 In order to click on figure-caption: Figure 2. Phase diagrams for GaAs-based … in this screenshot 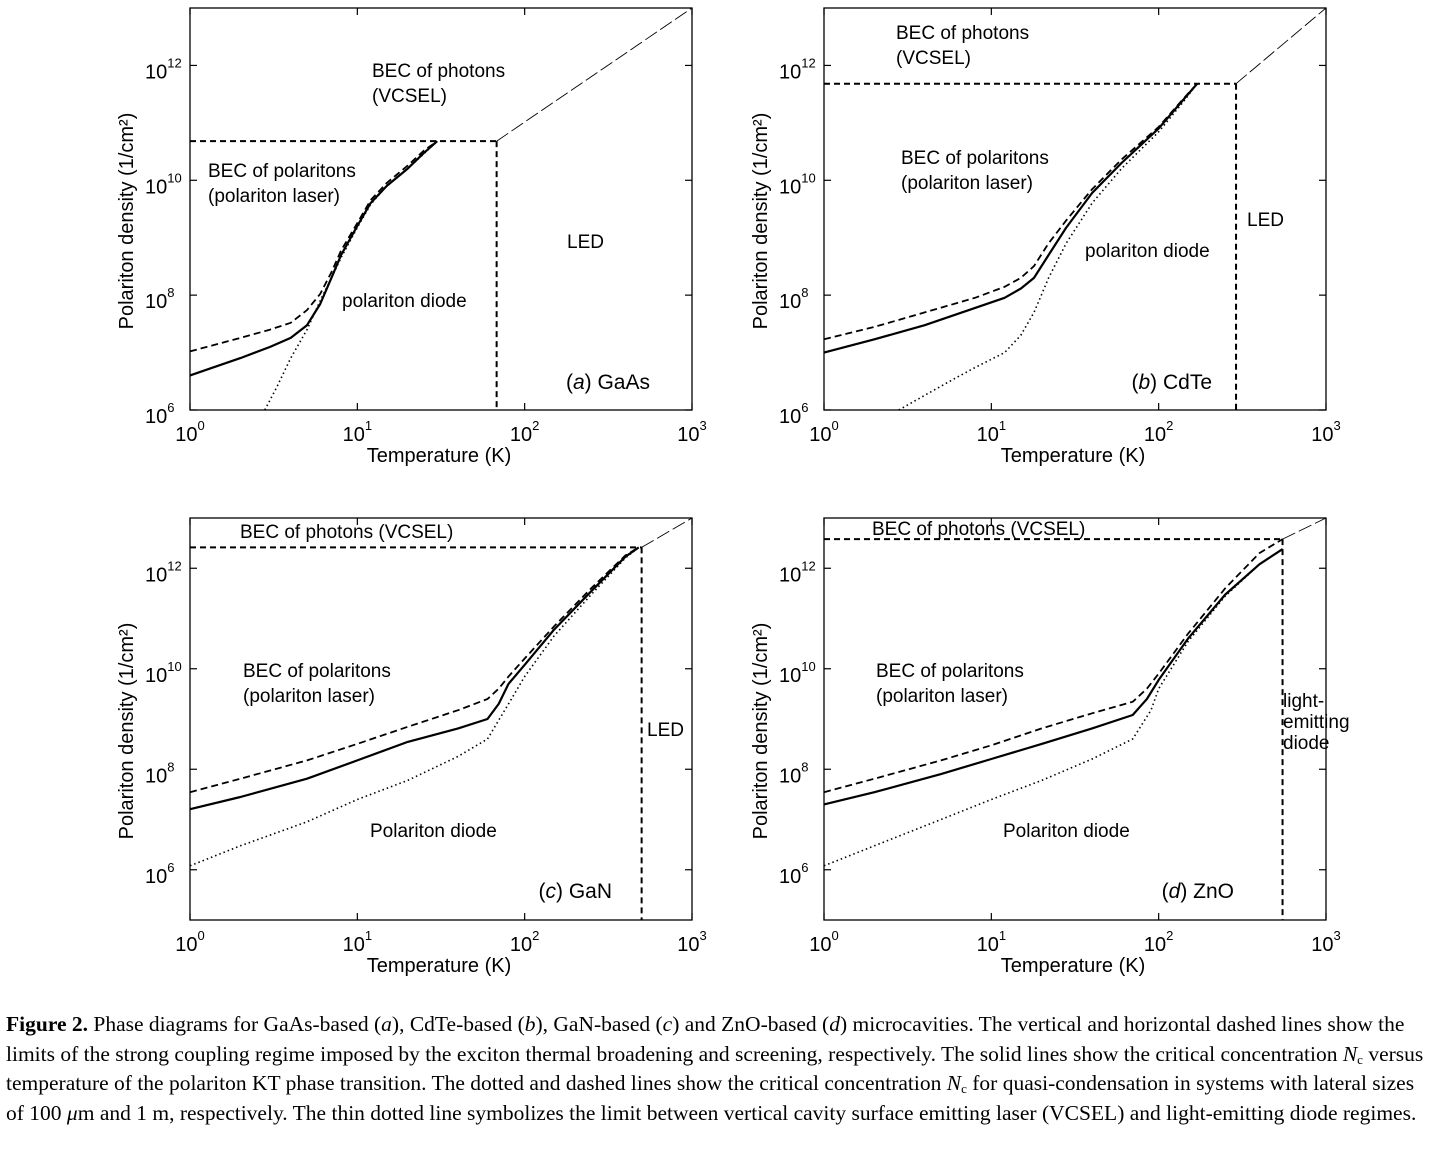, I will do `click(719, 1069)`.